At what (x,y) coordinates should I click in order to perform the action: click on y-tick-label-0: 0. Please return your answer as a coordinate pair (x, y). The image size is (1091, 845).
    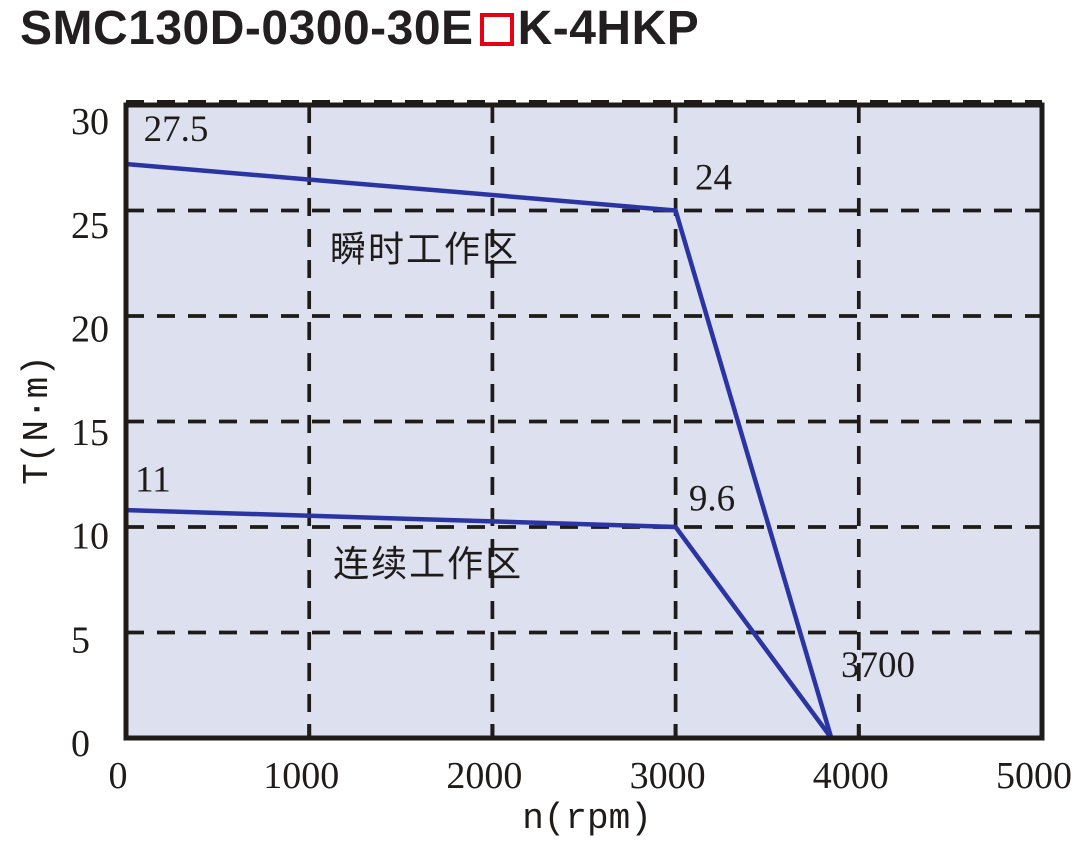
    Looking at the image, I should click on (80, 744).